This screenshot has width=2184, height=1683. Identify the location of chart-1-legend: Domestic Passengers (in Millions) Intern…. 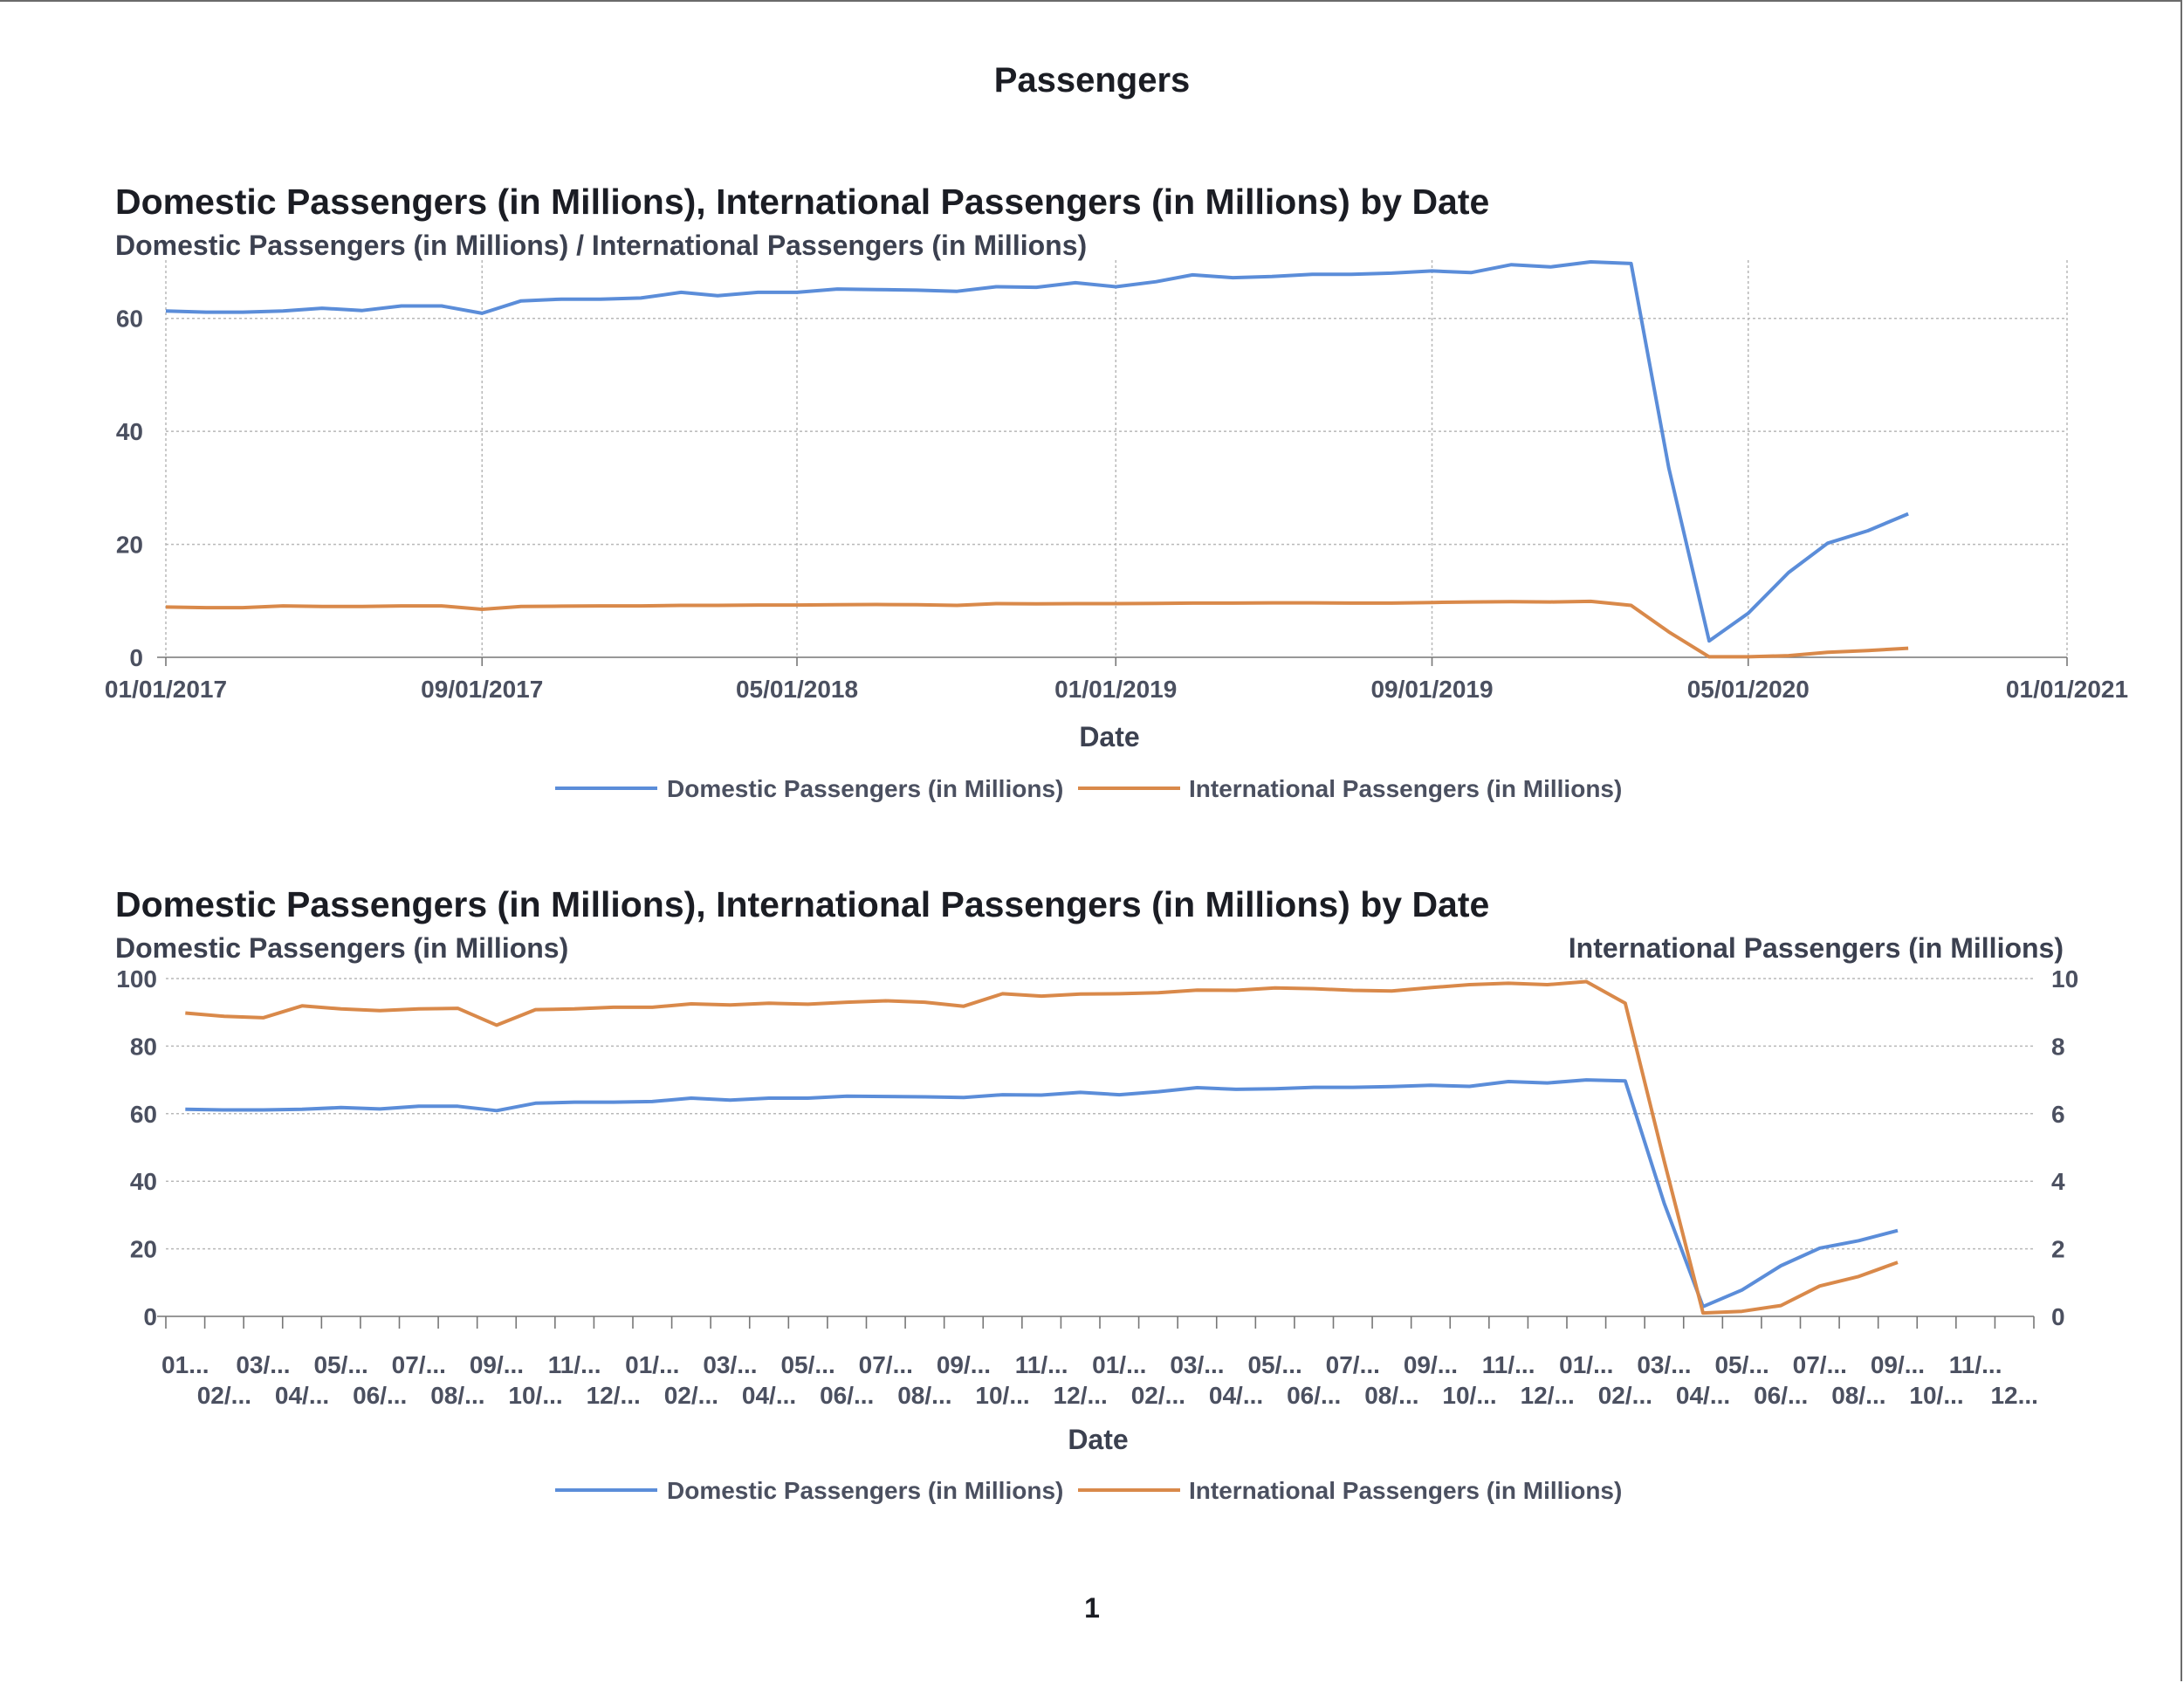
(1088, 789).